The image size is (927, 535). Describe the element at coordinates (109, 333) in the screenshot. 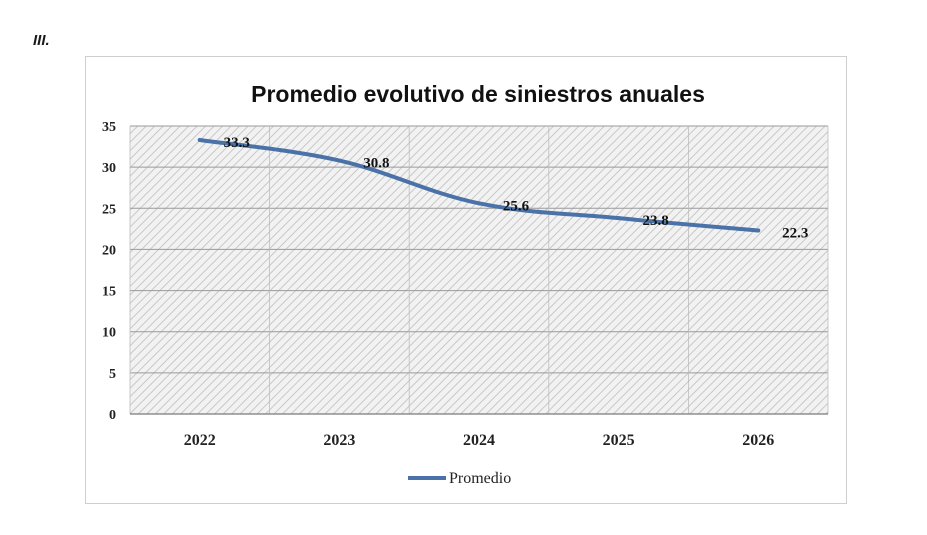

I see `y-tick-label: 10` at that location.